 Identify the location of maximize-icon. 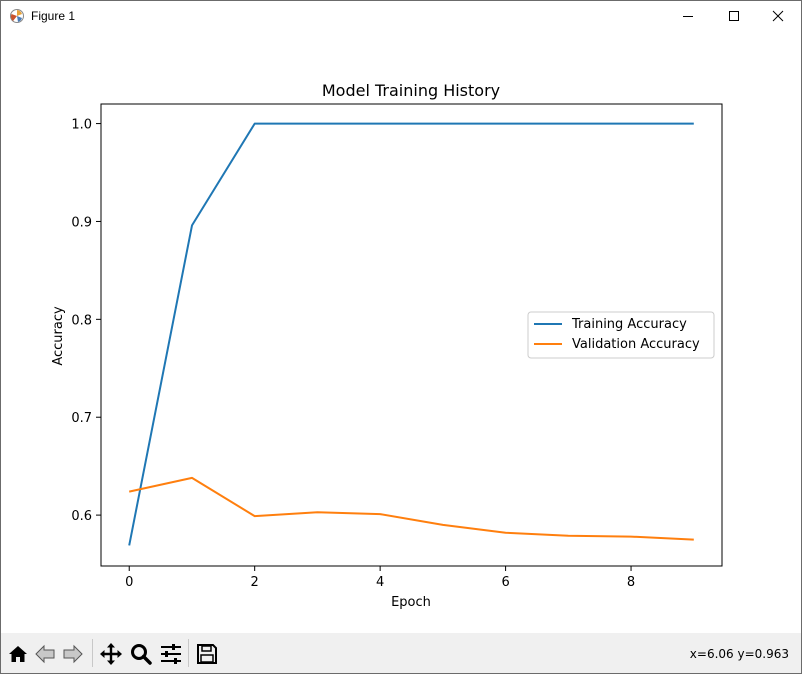
(734, 16).